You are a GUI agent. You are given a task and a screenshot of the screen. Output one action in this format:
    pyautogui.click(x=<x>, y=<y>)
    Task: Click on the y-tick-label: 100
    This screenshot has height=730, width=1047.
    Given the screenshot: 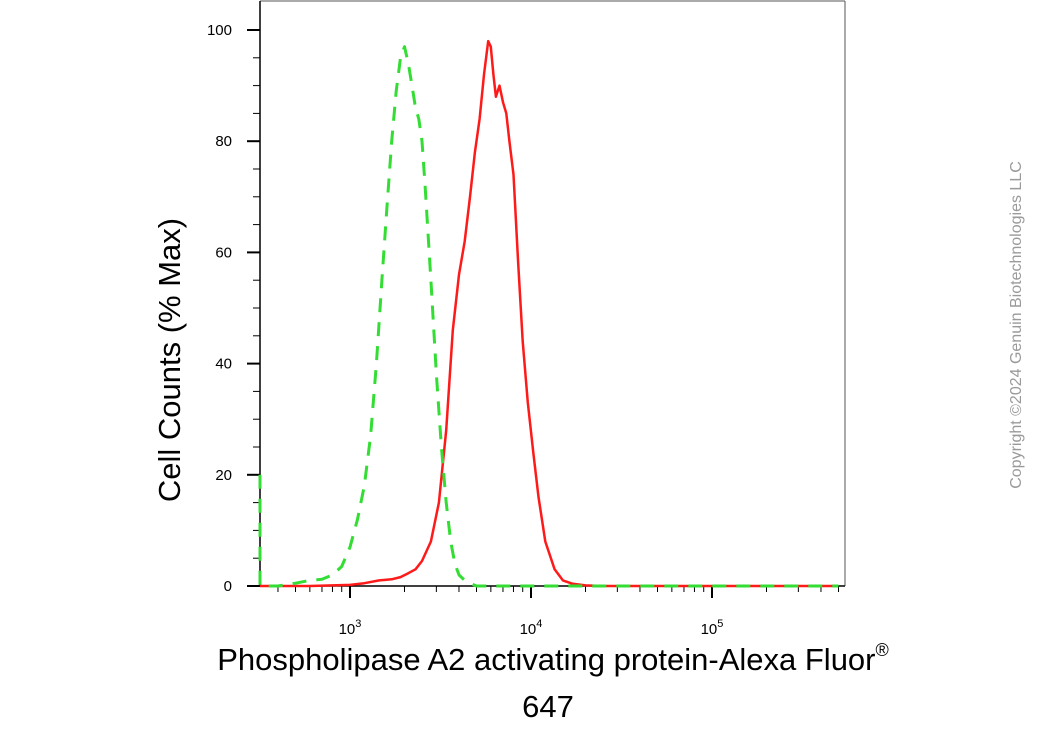 What is the action you would take?
    pyautogui.click(x=219, y=30)
    